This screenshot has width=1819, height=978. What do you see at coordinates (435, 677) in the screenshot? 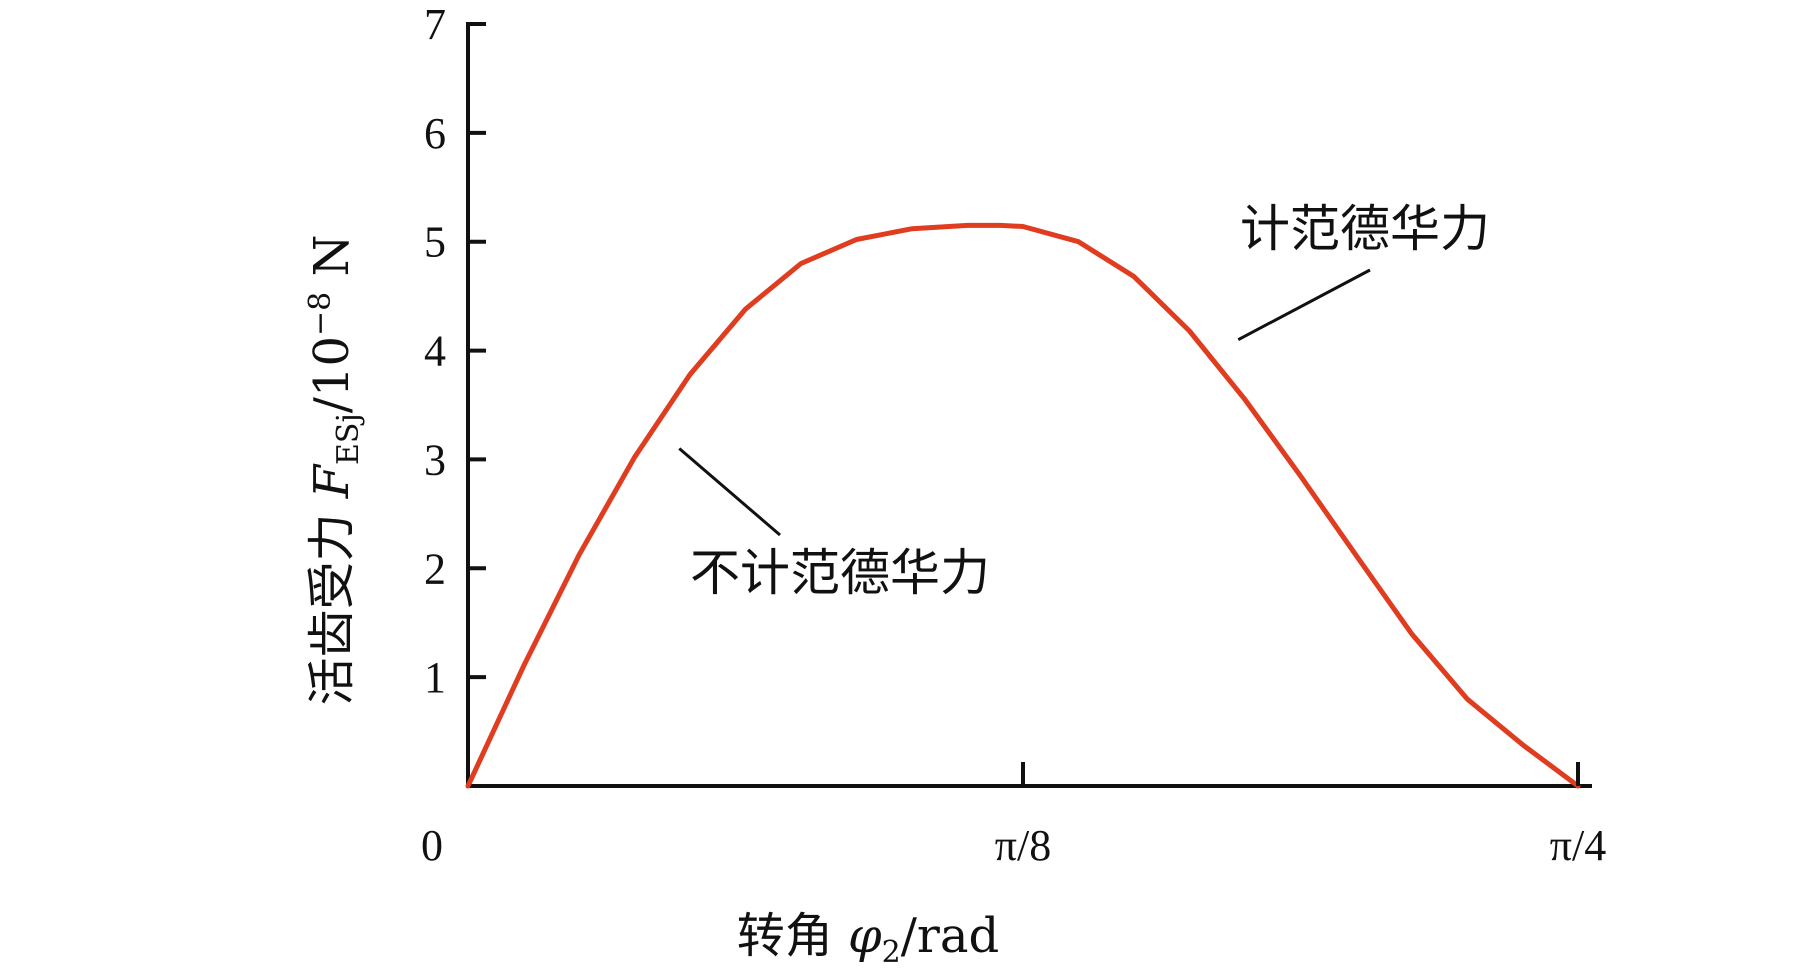
I see `y-tick-label: 1` at bounding box center [435, 677].